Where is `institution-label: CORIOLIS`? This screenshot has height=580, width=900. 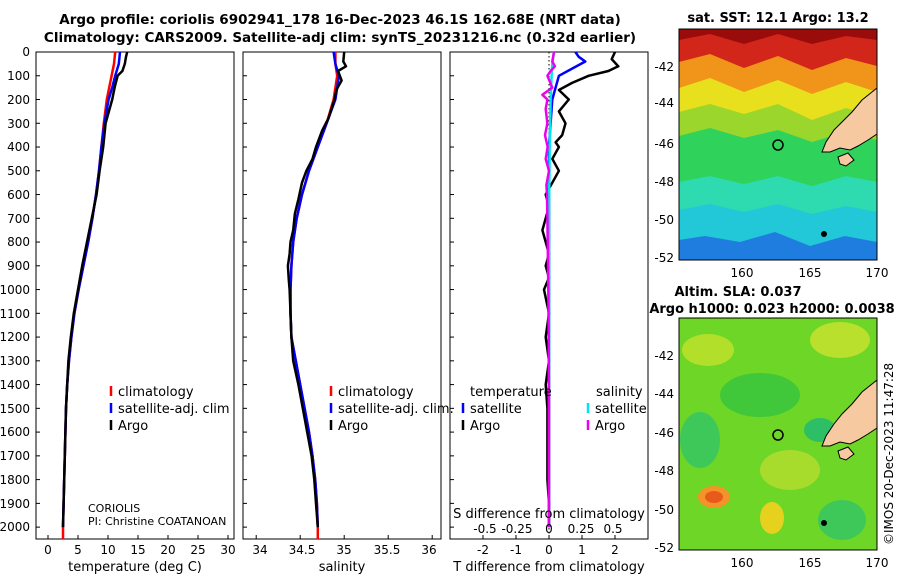 institution-label: CORIOLIS is located at coordinates (114, 508).